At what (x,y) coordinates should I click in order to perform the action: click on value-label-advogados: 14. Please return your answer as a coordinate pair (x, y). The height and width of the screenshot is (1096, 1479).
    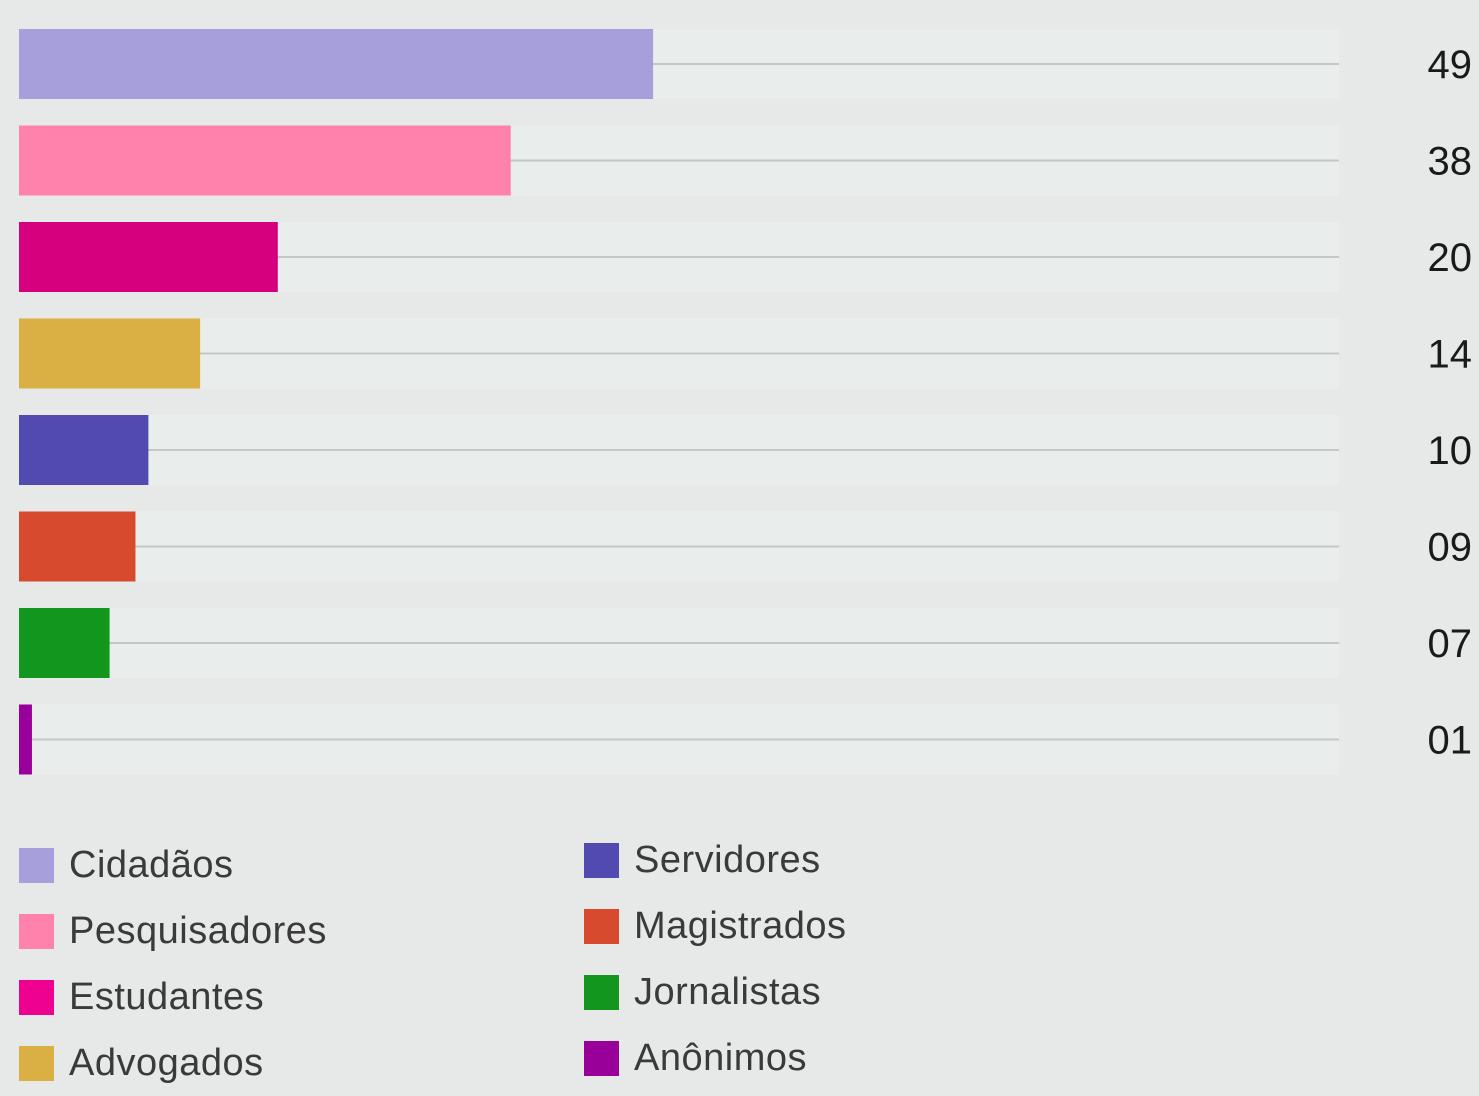
    Looking at the image, I should click on (1450, 355).